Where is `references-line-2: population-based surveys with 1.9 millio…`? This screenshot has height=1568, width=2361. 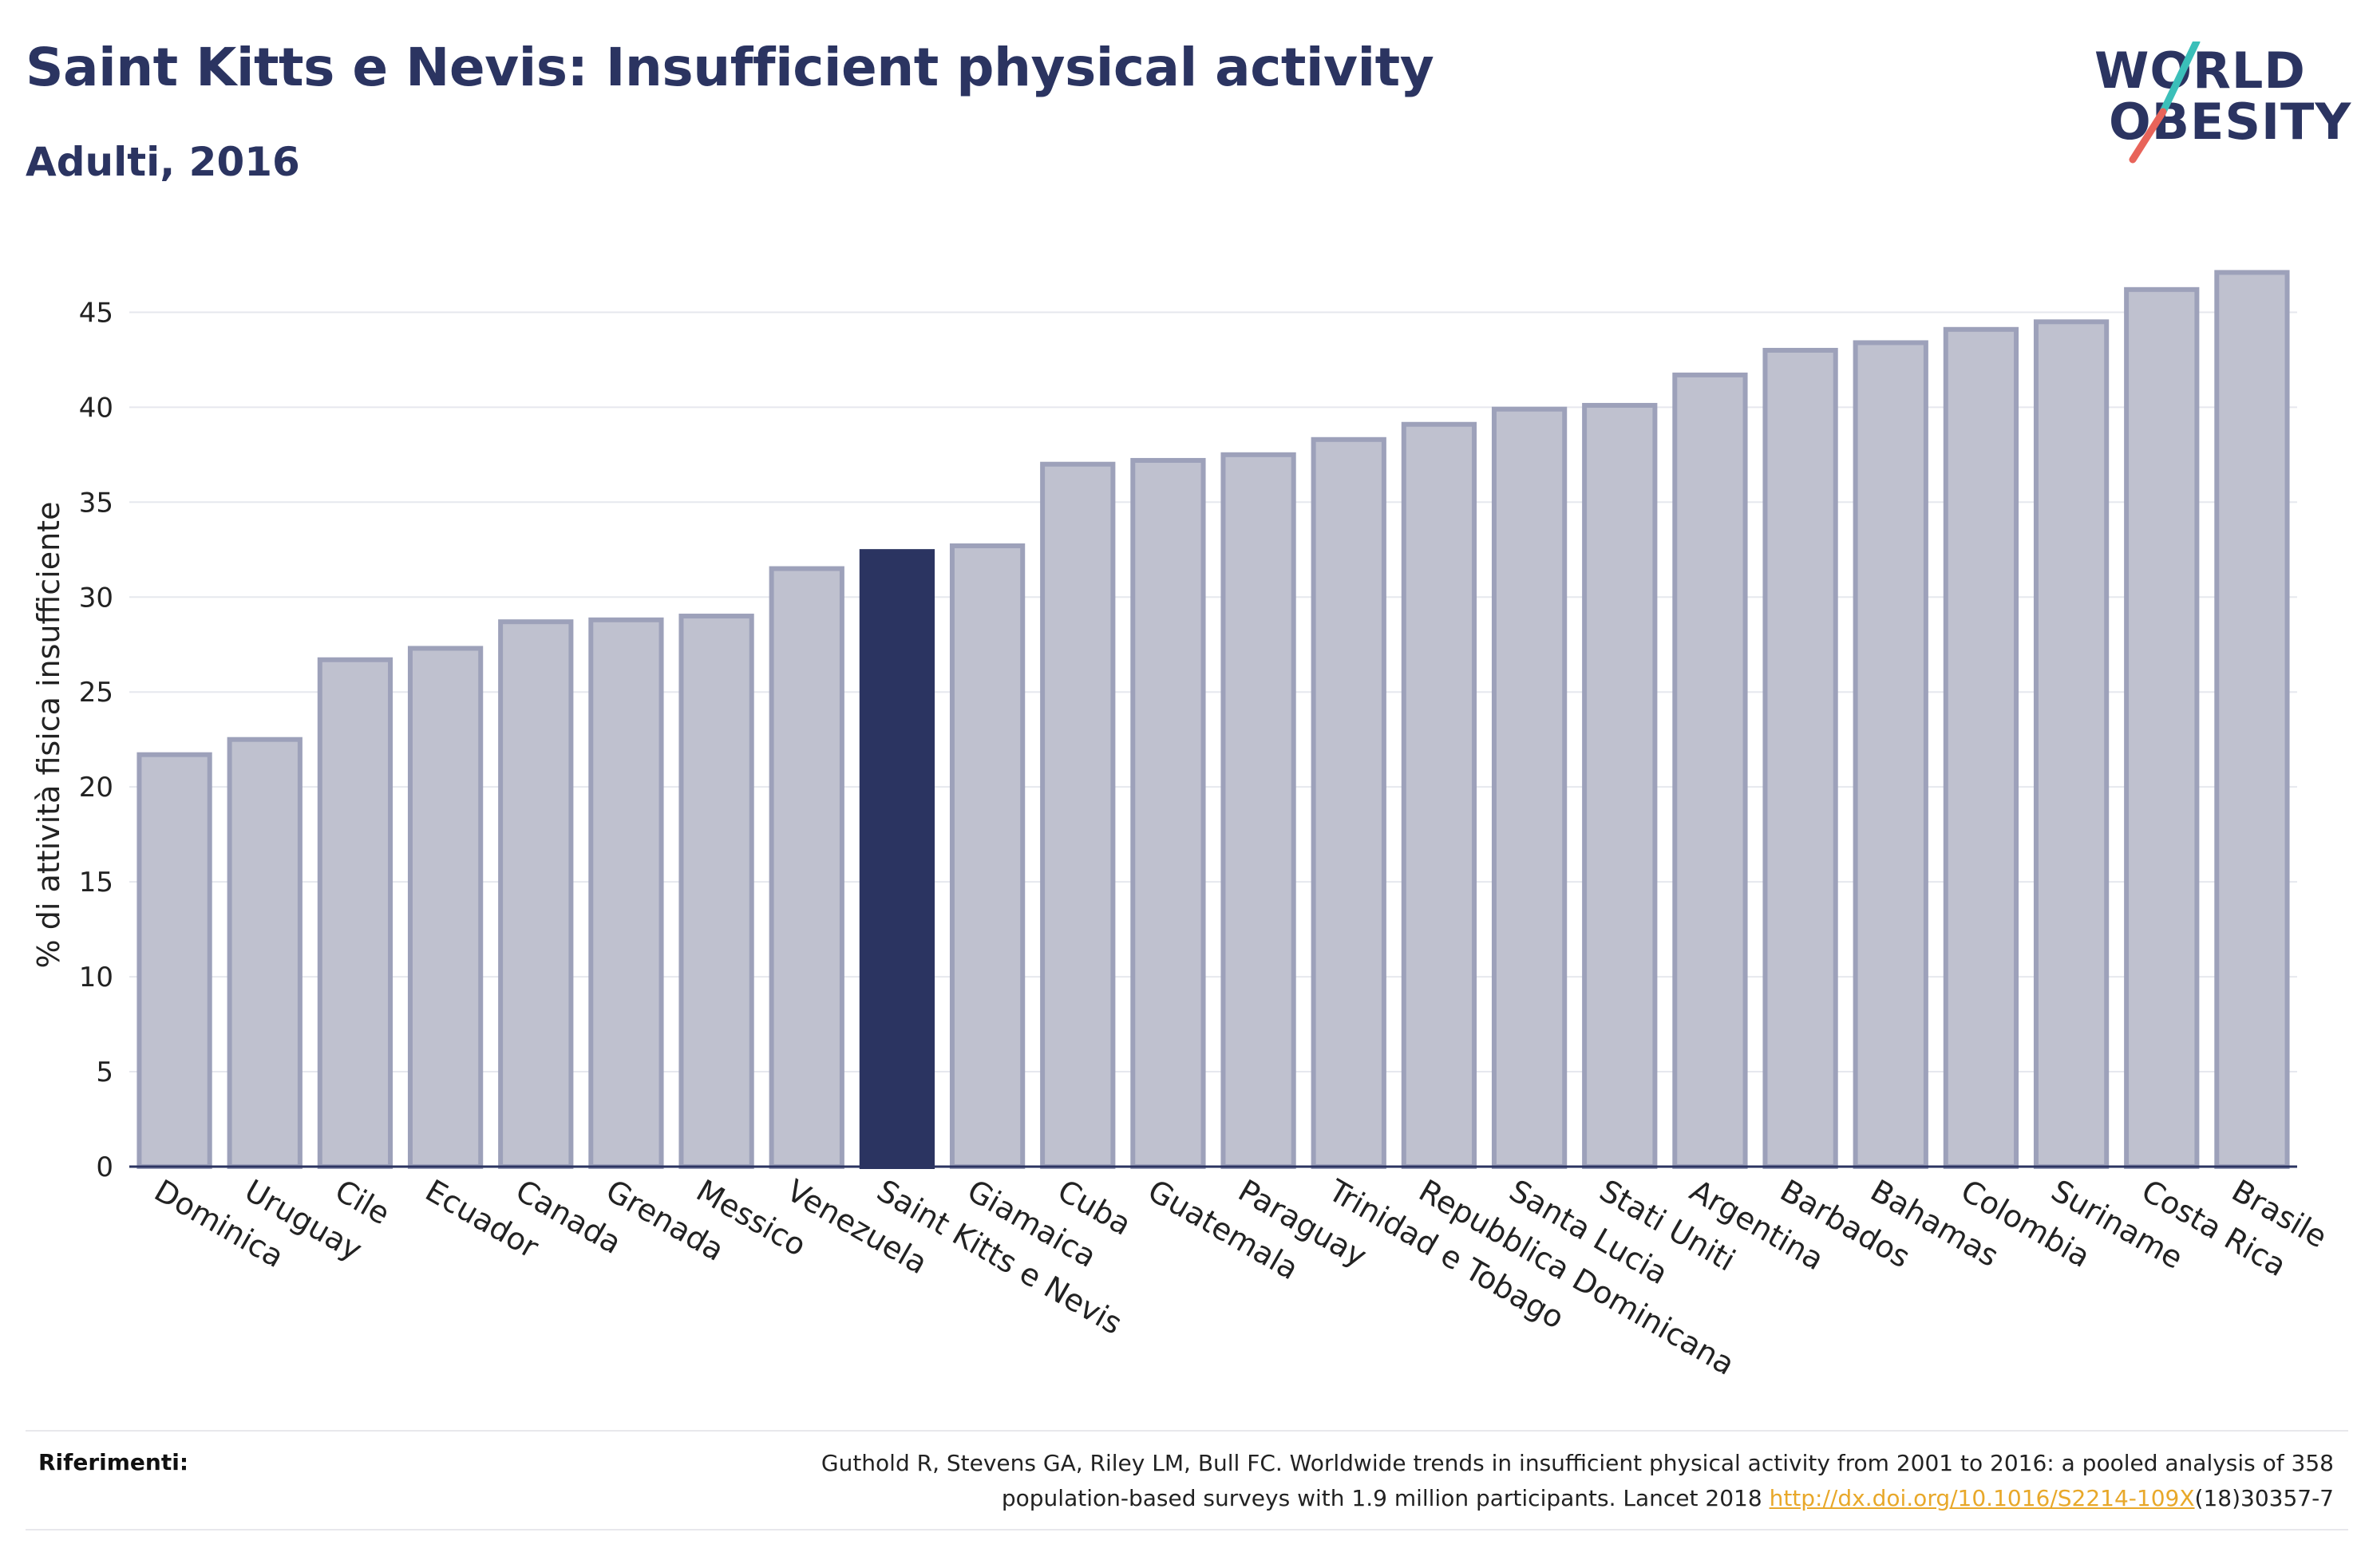
references-line-2: population-based surveys with 1.9 millio… is located at coordinates (1416, 1498).